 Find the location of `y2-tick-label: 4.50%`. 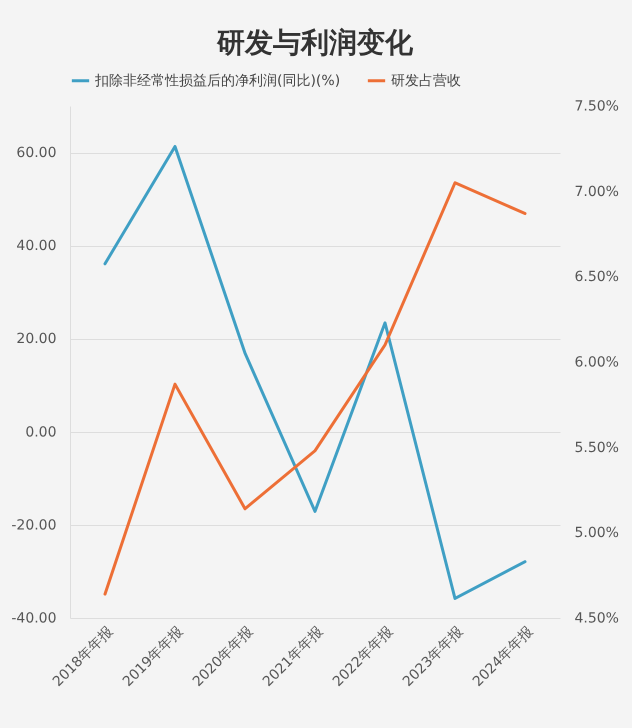

y2-tick-label: 4.50% is located at coordinates (596, 618).